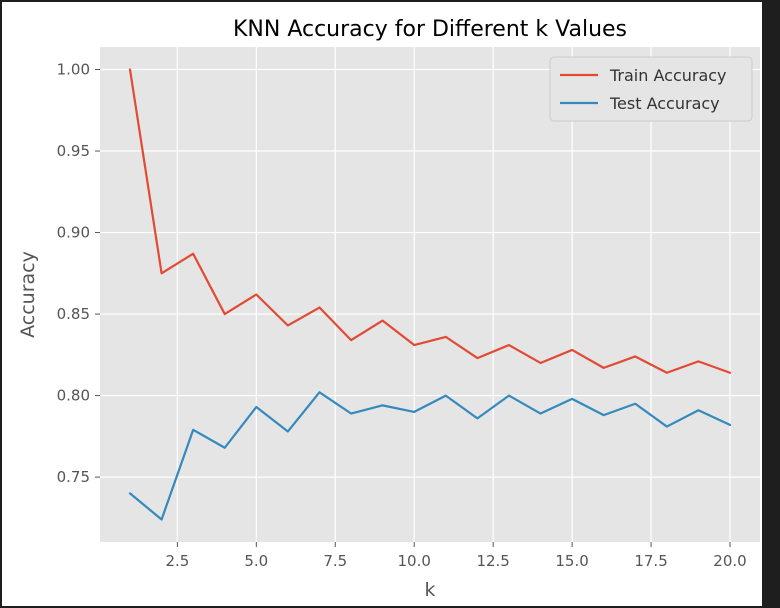 The width and height of the screenshot is (780, 608). I want to click on y-tick-label: 0.85, so click(73, 314).